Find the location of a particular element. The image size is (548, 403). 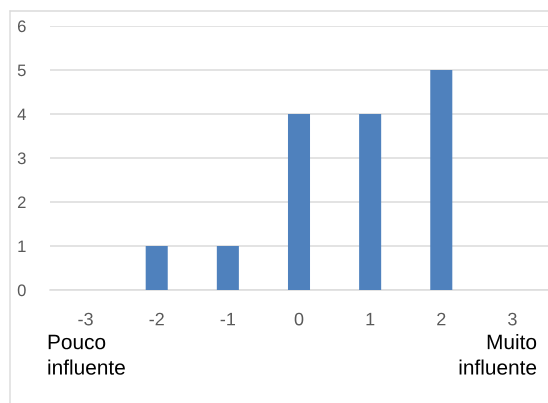

y-tick-label: 6 is located at coordinates (22, 26).